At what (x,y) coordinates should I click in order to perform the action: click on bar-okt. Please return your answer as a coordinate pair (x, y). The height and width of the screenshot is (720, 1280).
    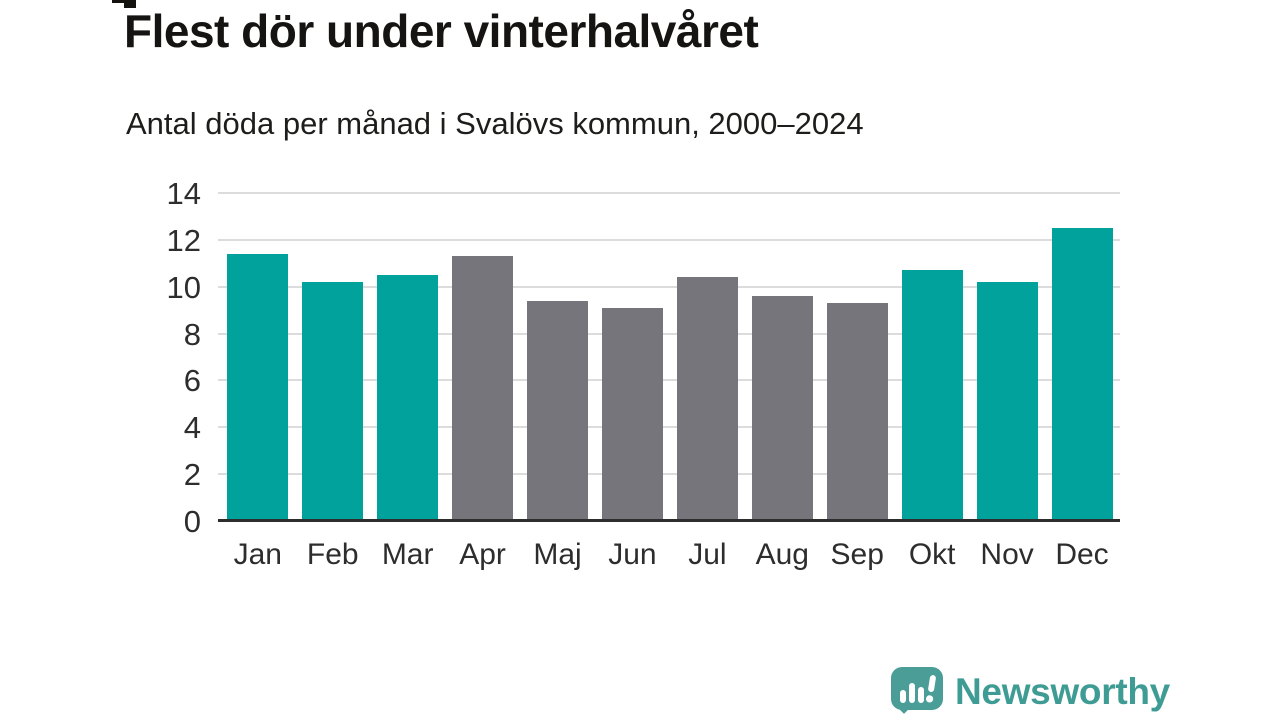
    Looking at the image, I should click on (932, 395).